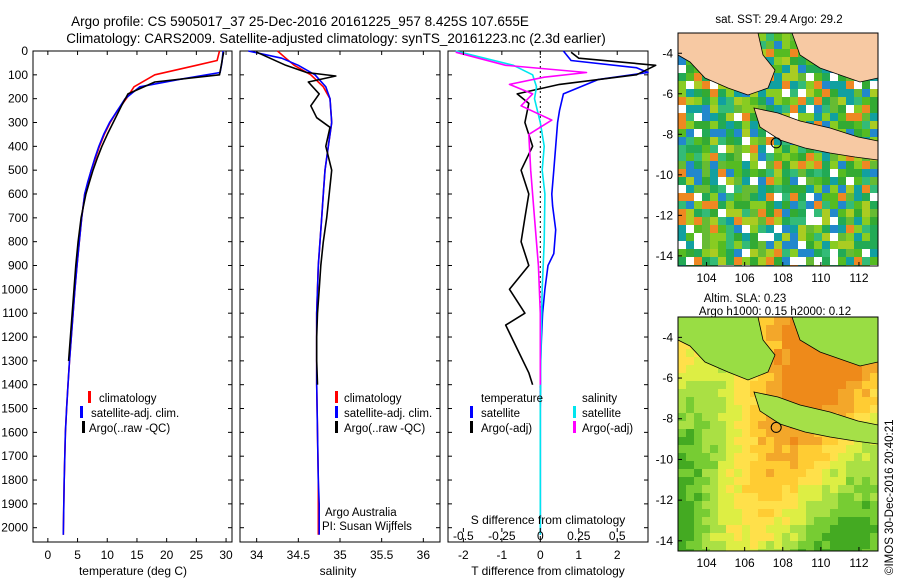 The image size is (900, 580). Describe the element at coordinates (820, 563) in the screenshot. I see `map-x-tick-label: 110` at that location.